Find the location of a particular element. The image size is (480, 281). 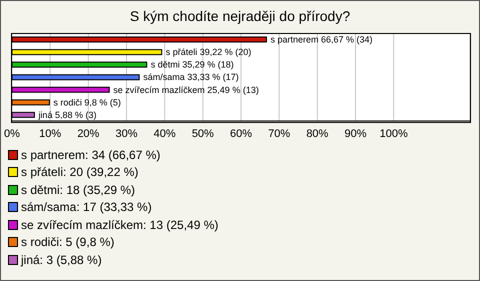

text: s partnerem: 34 (66,67 %) is located at coordinates (90, 155).